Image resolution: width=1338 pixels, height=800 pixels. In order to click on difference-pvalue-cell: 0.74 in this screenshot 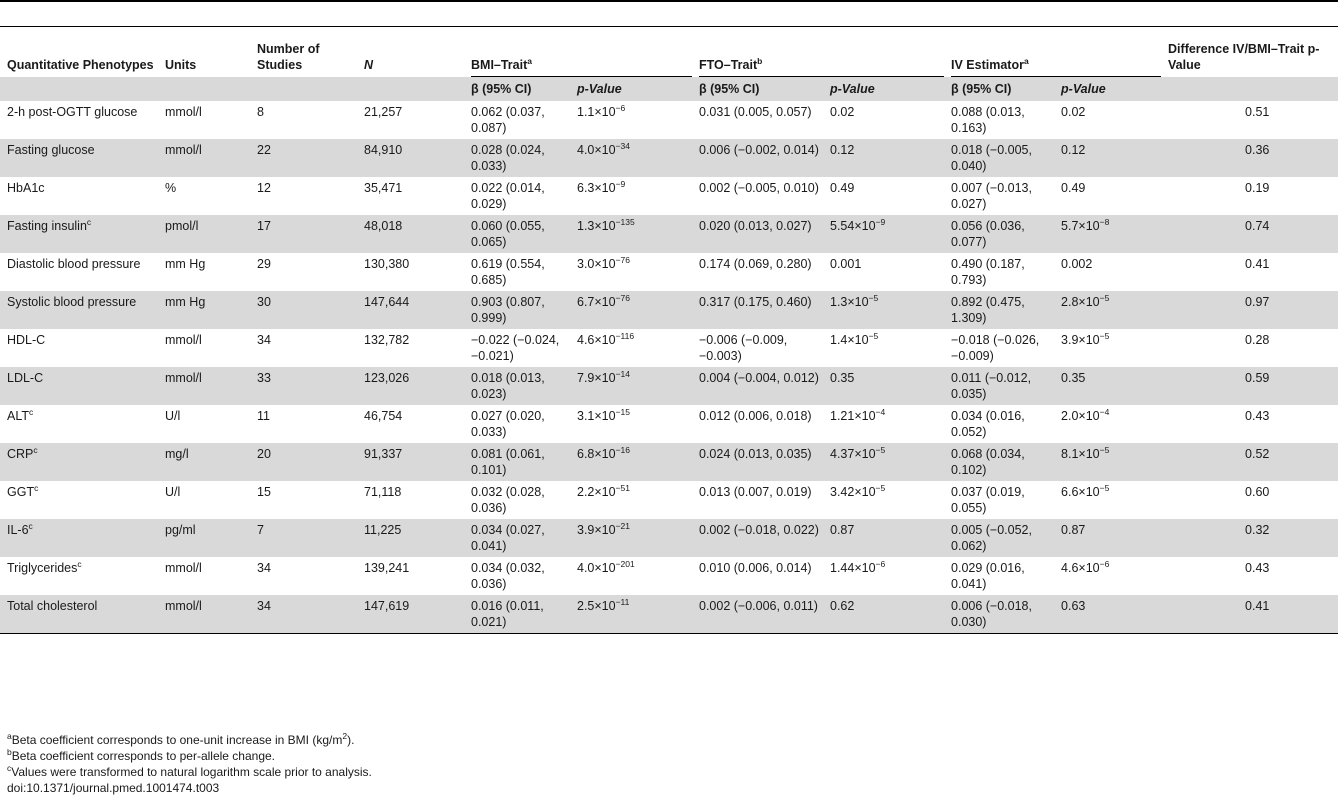, I will do `click(1288, 234)`.